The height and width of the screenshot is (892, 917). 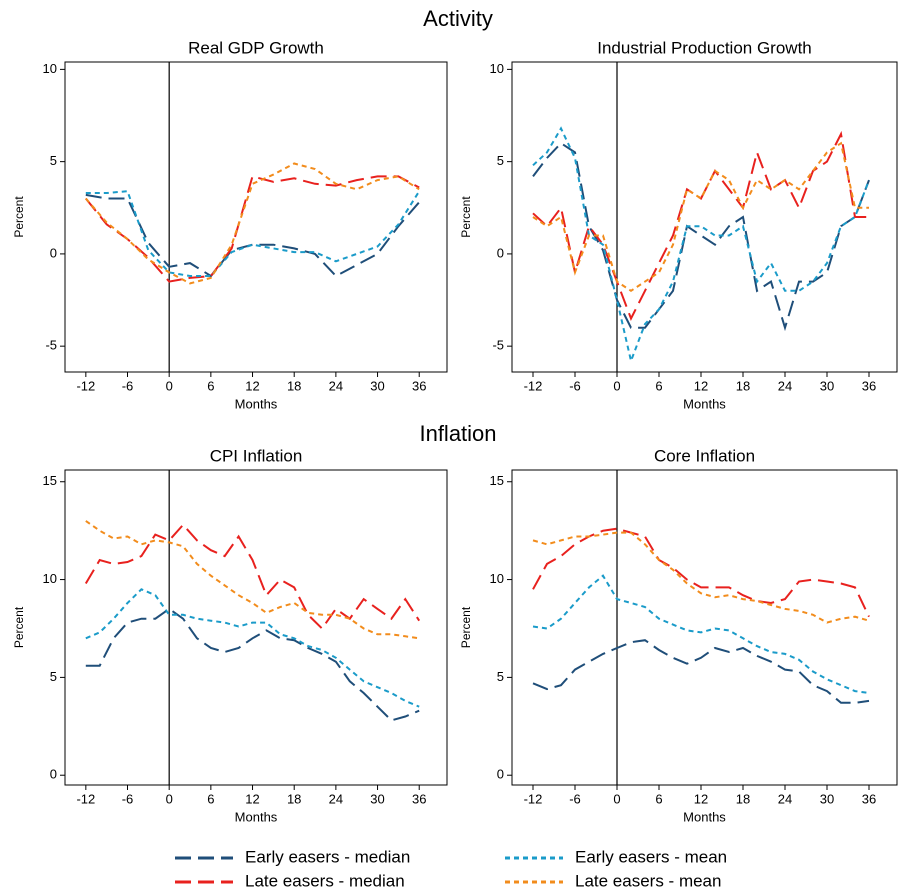 What do you see at coordinates (704, 47) in the screenshot?
I see `panel-title: Industrial Production Growth` at bounding box center [704, 47].